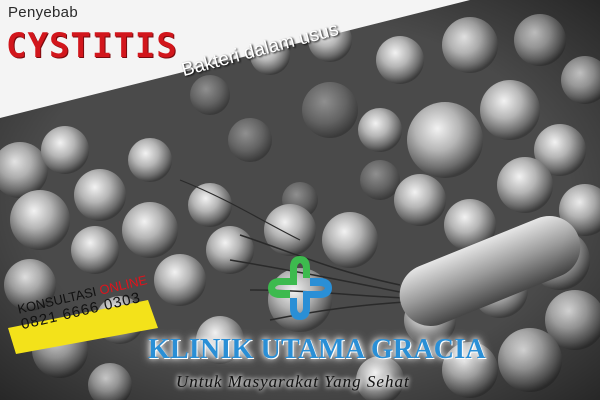 The width and height of the screenshot is (600, 400). Describe the element at coordinates (293, 381) in the screenshot. I see `clinic-tagline: Untuk Masyarakat Yang Sehat` at that location.